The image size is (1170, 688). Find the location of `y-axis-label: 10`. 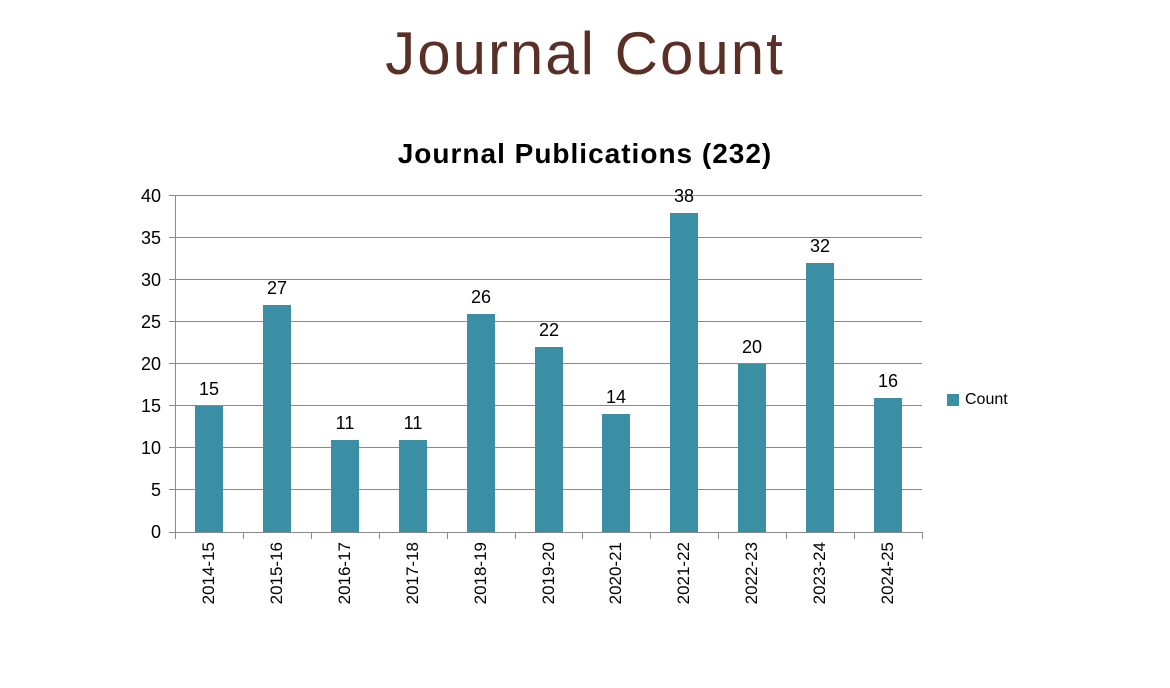

y-axis-label: 10 is located at coordinates (150, 448).